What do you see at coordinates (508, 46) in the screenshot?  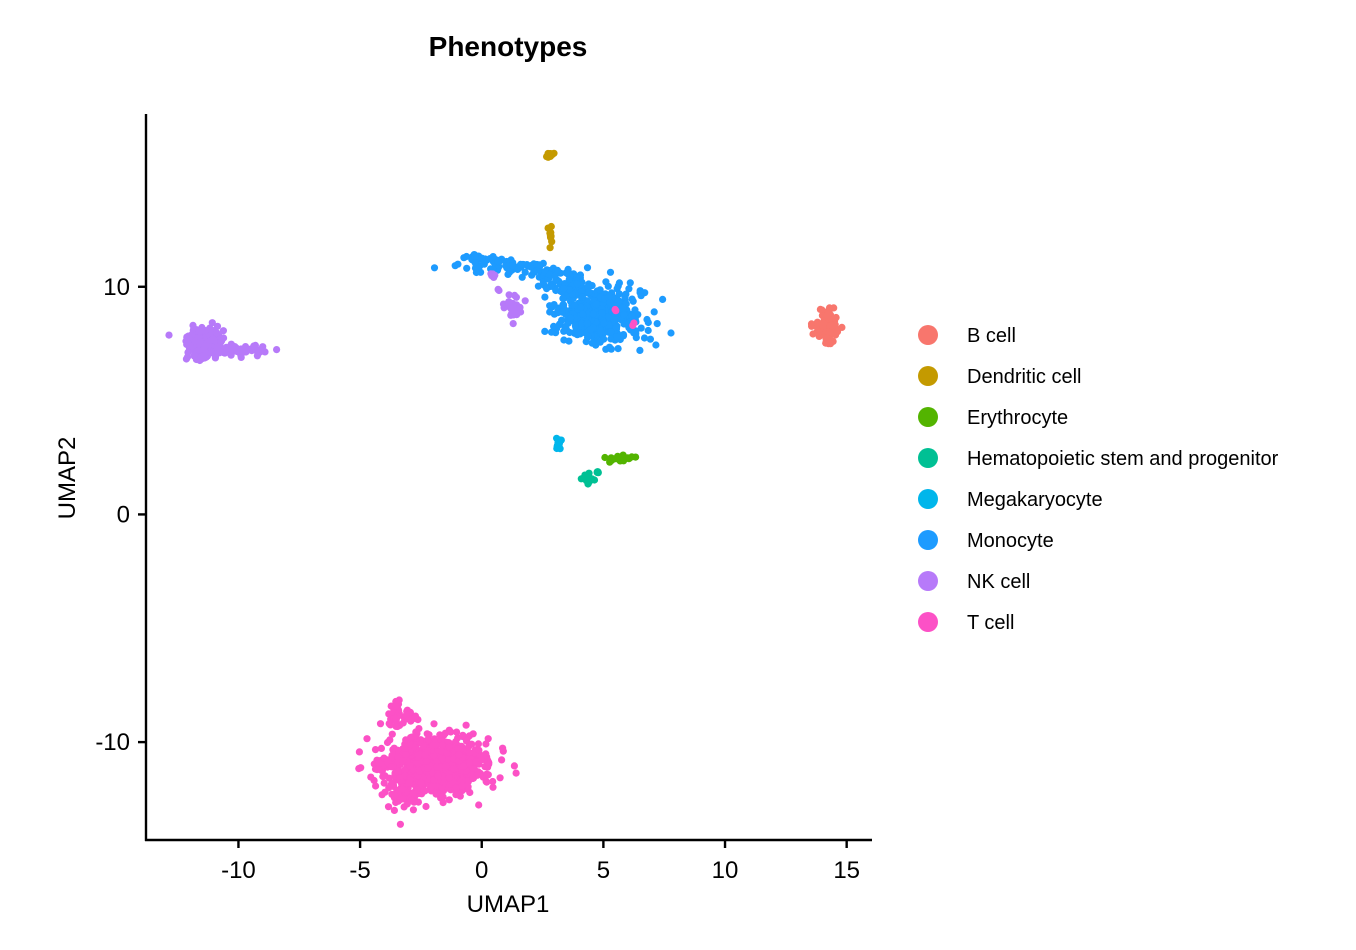 I see `chart-title: Phenotypes` at bounding box center [508, 46].